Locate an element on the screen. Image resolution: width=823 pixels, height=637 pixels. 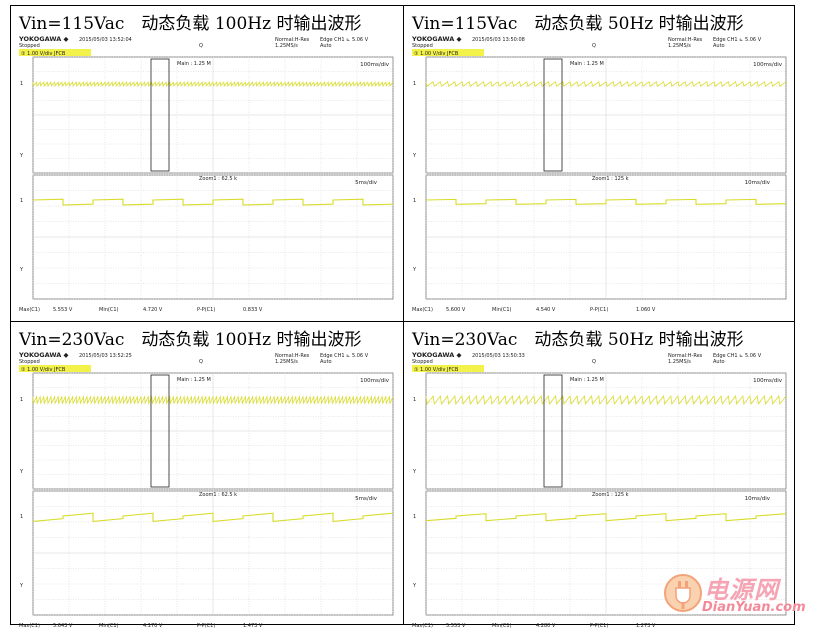
scope-date: 2015/05/03 13:52:04 is located at coordinates (105, 40).